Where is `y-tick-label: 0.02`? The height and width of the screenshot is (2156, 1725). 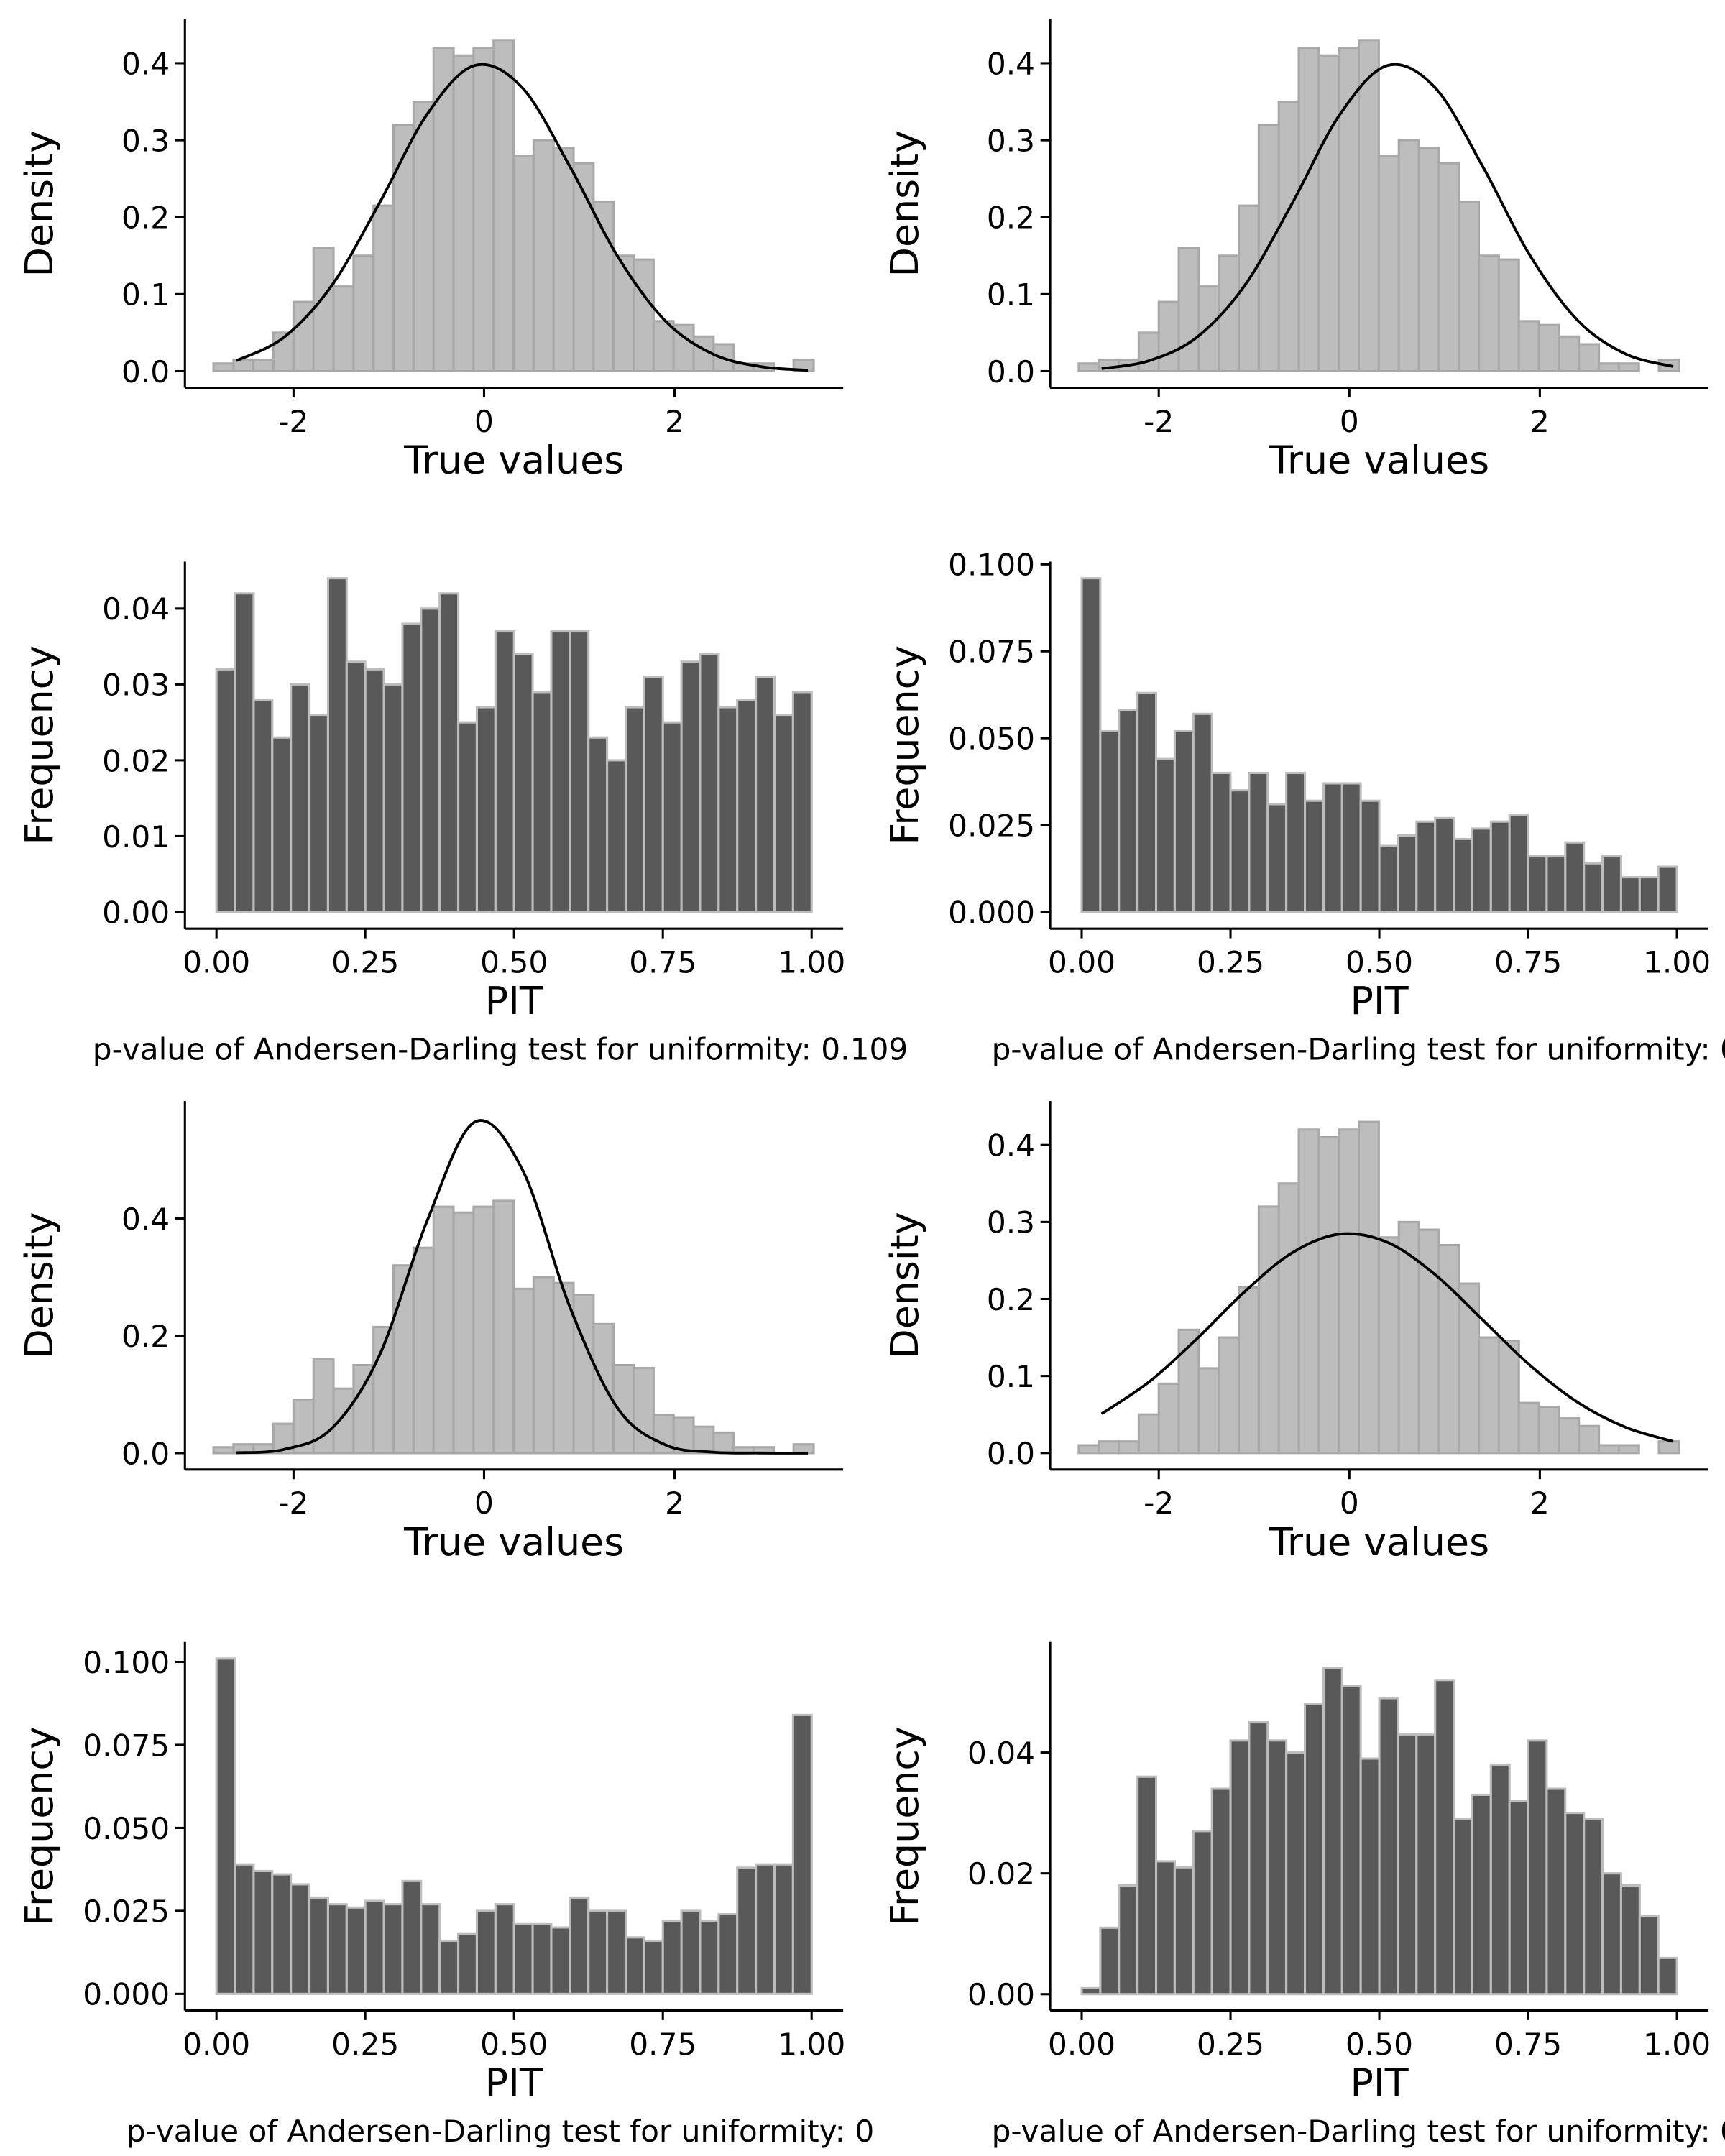 y-tick-label: 0.02 is located at coordinates (136, 761).